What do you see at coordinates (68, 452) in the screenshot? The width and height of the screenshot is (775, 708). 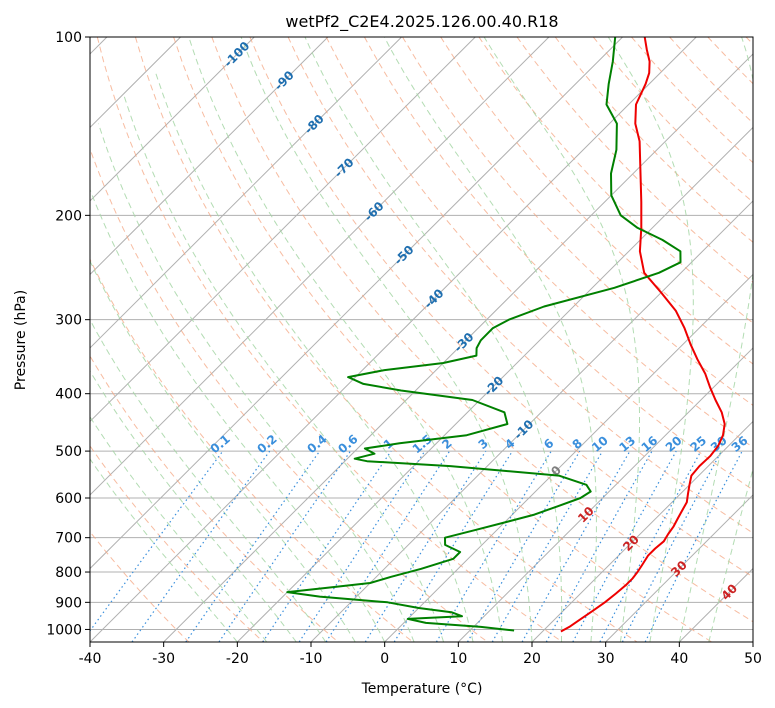 I see `y-tick-label: 500` at bounding box center [68, 452].